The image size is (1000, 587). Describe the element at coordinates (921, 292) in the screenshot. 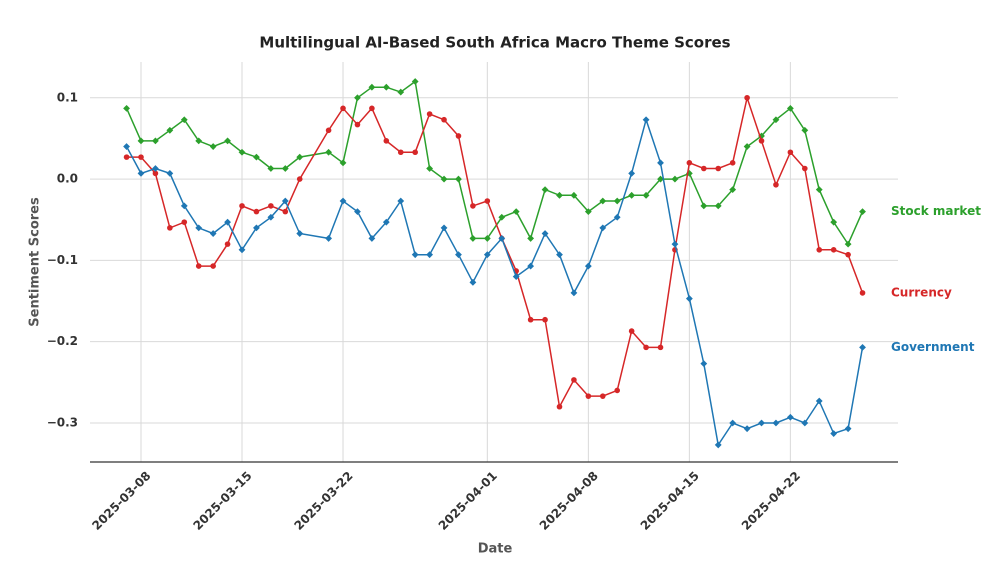

I see `series-label: Currency` at that location.